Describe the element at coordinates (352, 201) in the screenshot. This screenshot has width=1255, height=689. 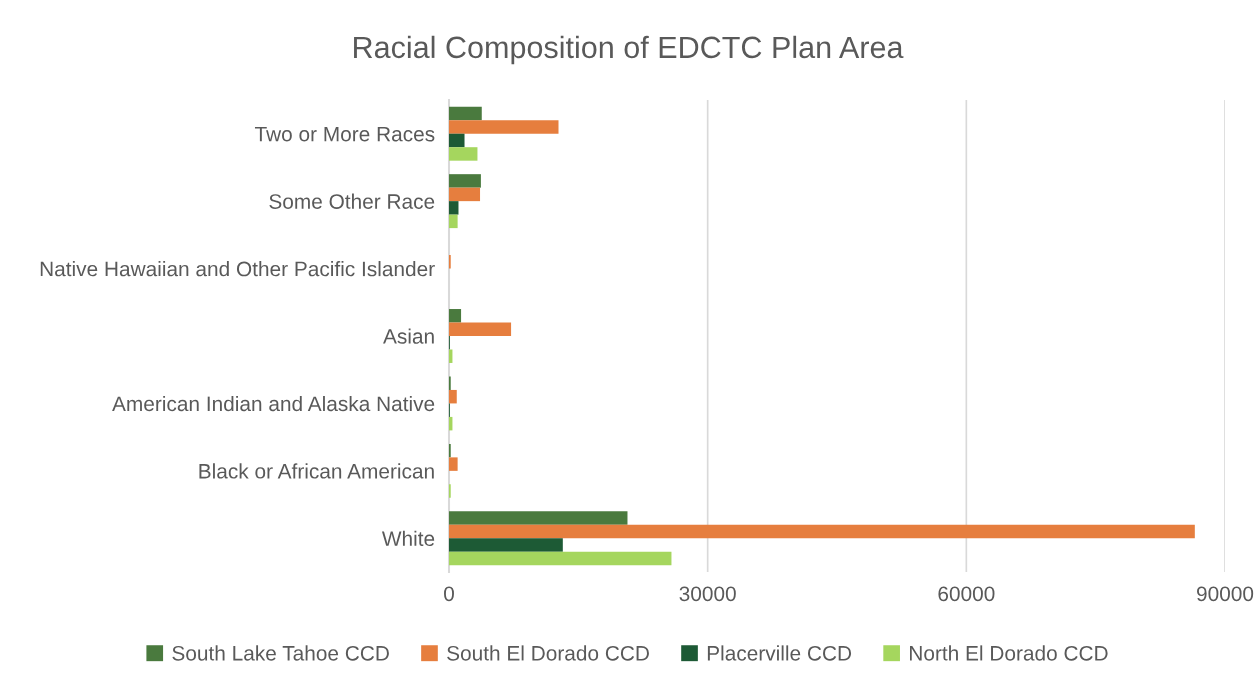
I see `y-tick-label: Some Other Race` at that location.